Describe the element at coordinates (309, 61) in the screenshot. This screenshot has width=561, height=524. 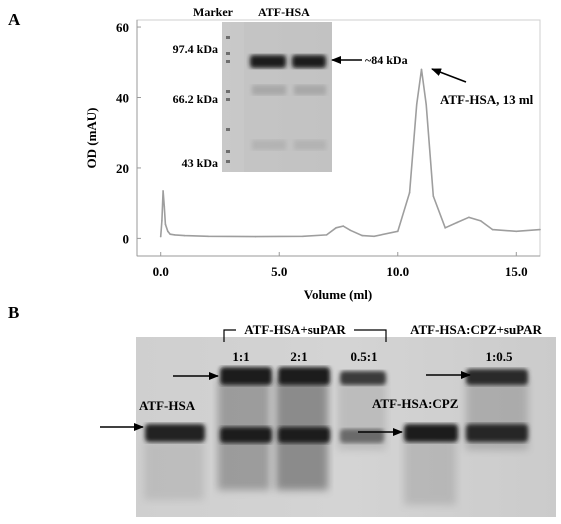
I see `gel-a-band-lane2` at that location.